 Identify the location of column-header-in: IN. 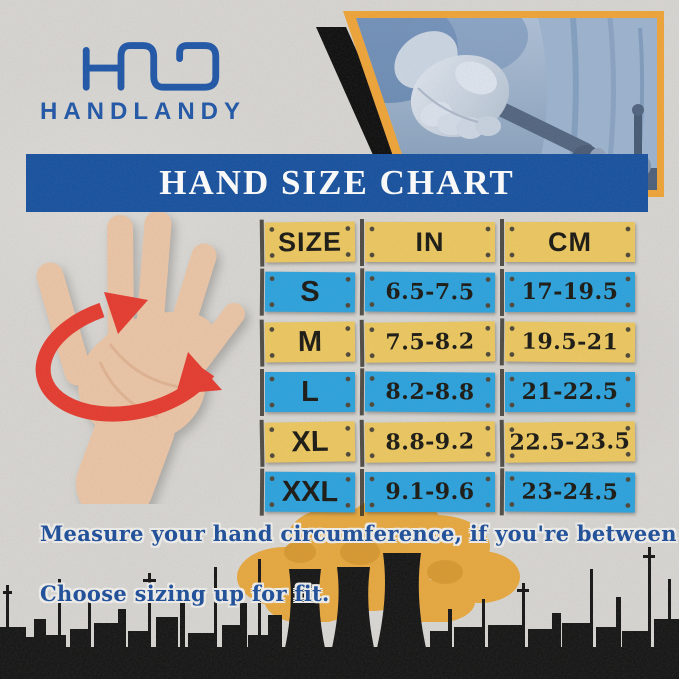
(427, 242).